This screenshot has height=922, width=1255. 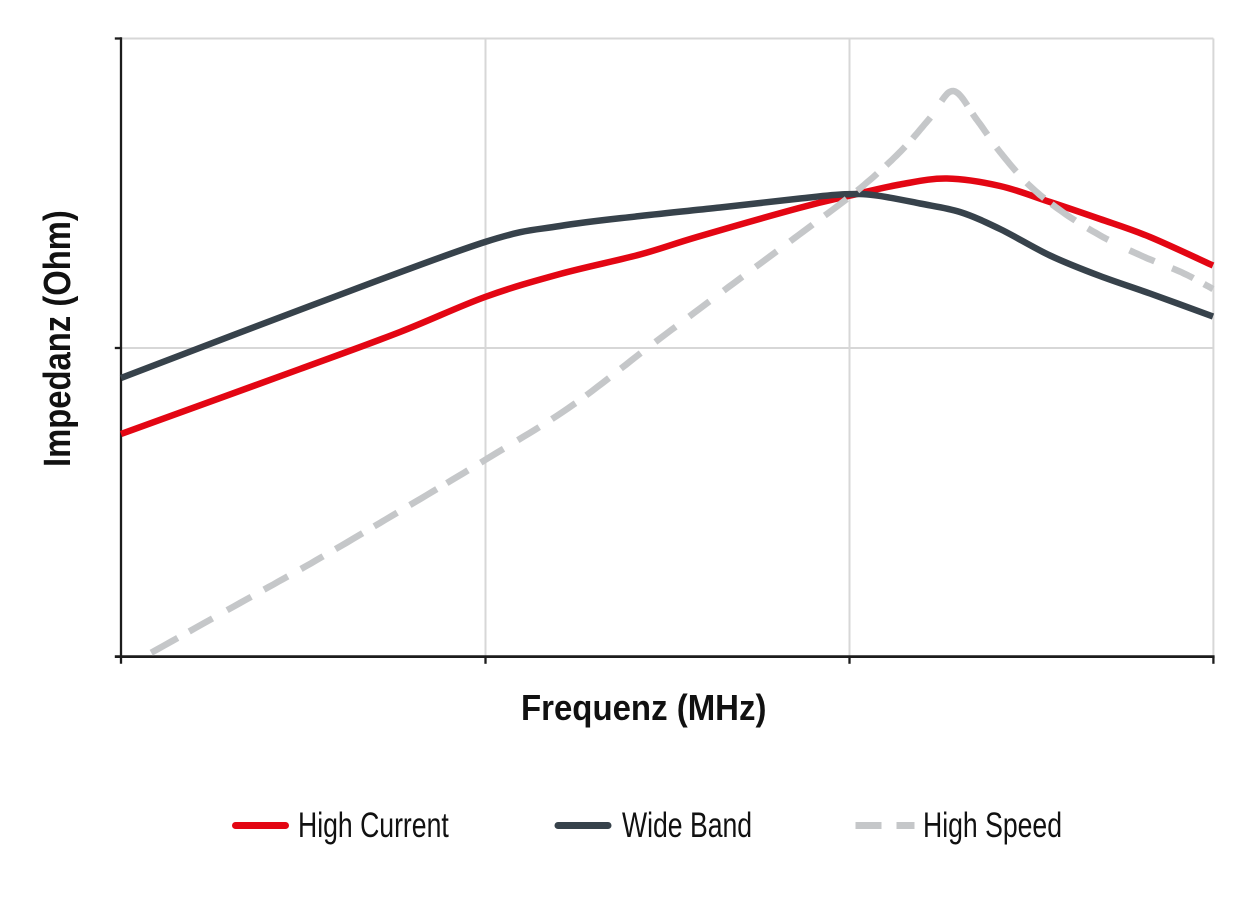 What do you see at coordinates (57, 338) in the screenshot?
I see `svg-text: Impedanz (Ohm)` at bounding box center [57, 338].